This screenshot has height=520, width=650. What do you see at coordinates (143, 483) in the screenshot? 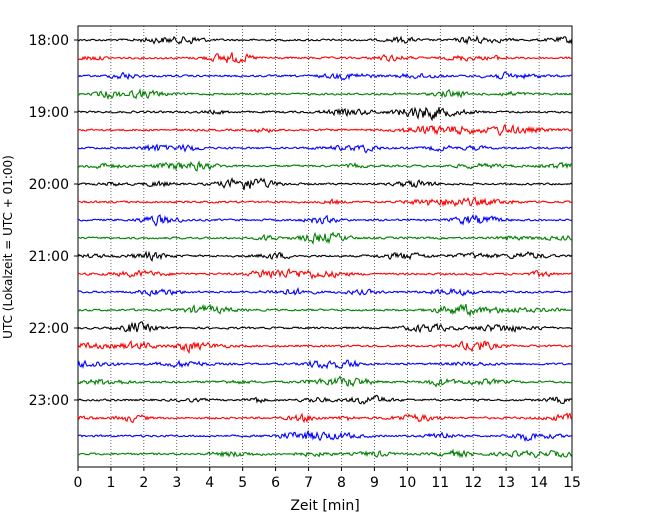
I see `x-tick-label: 2` at bounding box center [143, 483].